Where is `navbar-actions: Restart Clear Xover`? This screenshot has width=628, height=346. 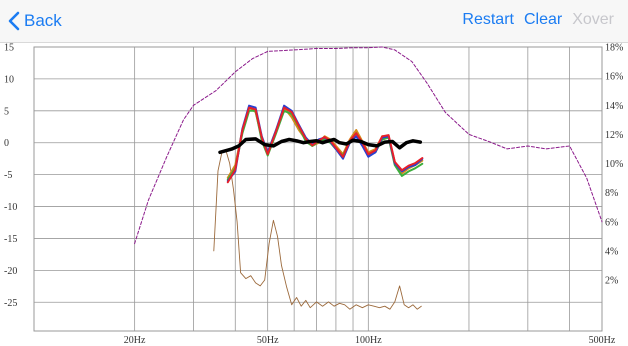 navbar-actions: Restart Clear Xover is located at coordinates (538, 20).